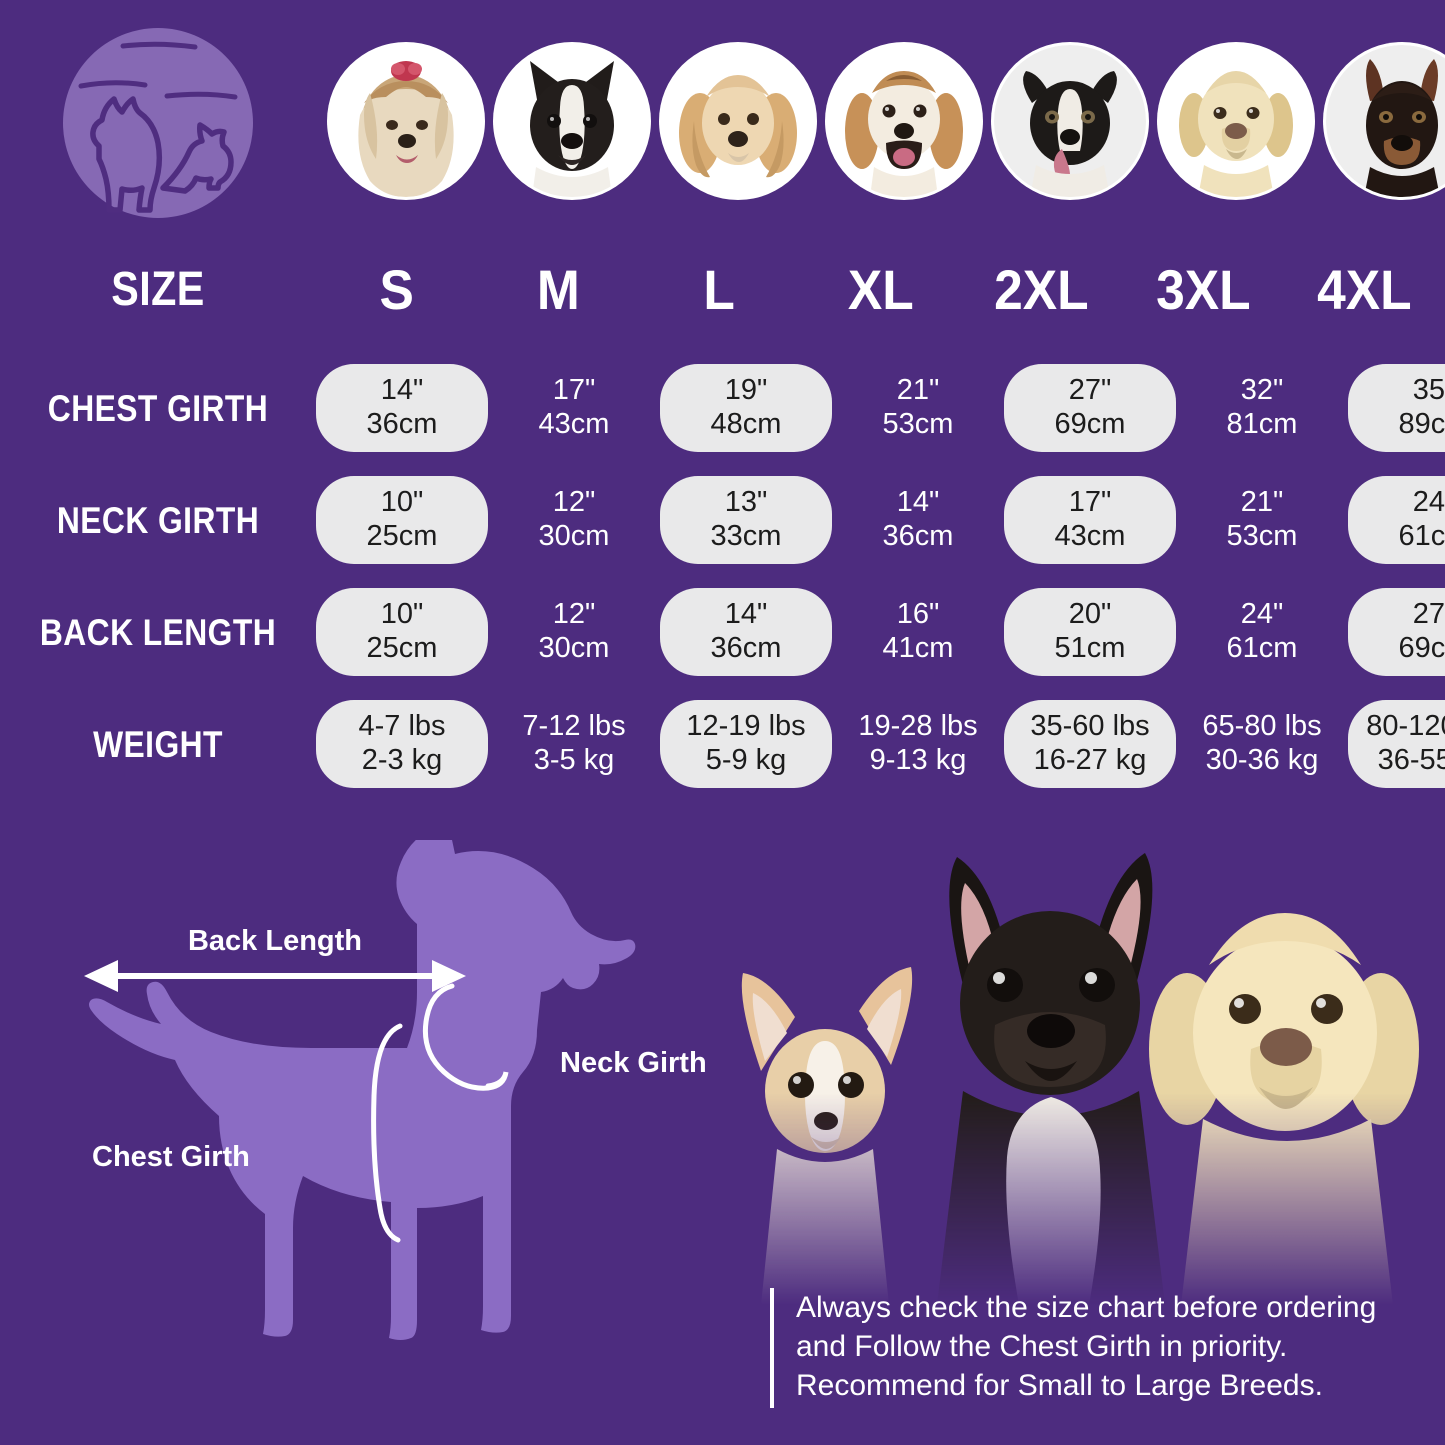 The image size is (1445, 1445). What do you see at coordinates (402, 536) in the screenshot?
I see `cell-value-metric: 25cm` at bounding box center [402, 536].